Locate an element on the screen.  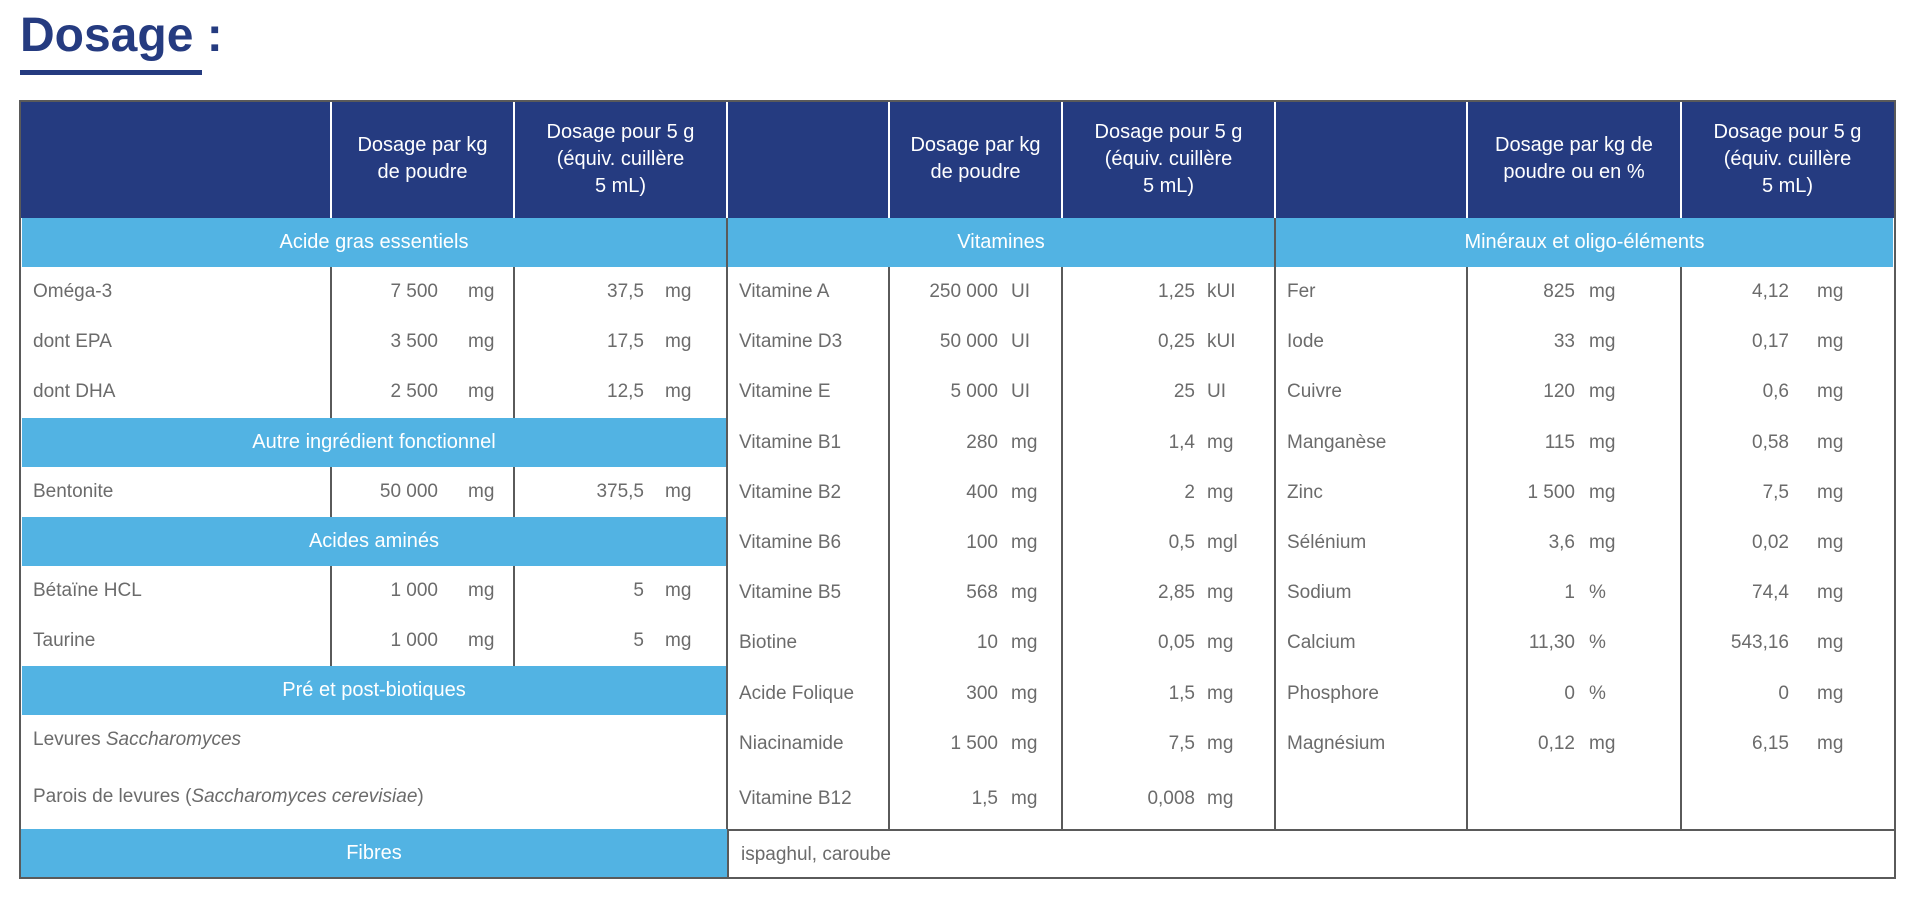
label: Magnésium is located at coordinates (1336, 743).